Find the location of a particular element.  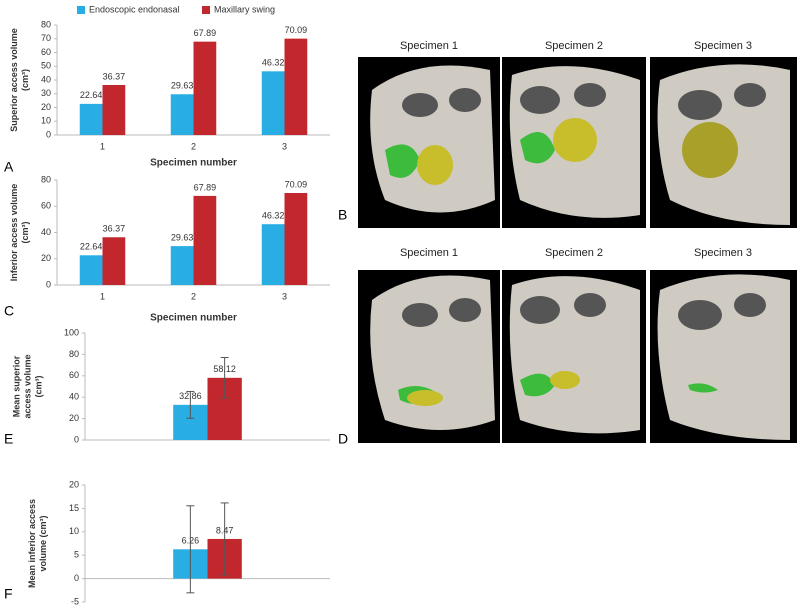

data-label: 32.86 is located at coordinates (190, 396).